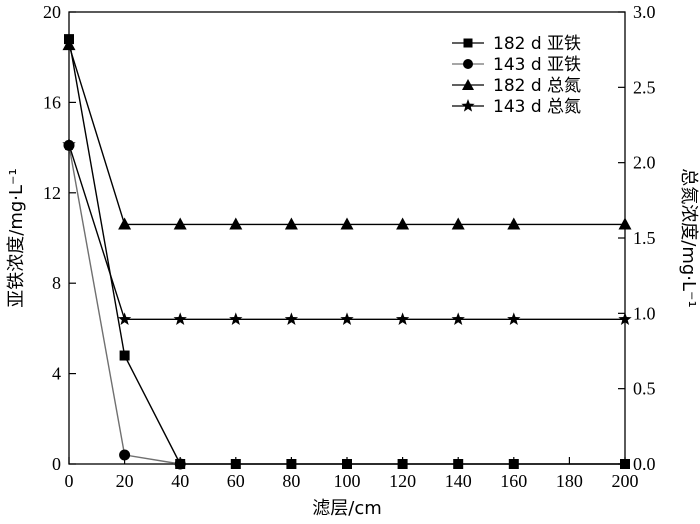 This screenshot has height=524, width=700. I want to click on y-right-axis-ticks: 0.0 0.5 1.0 1.5 2.0 2.5 3.0, so click(637, 238).